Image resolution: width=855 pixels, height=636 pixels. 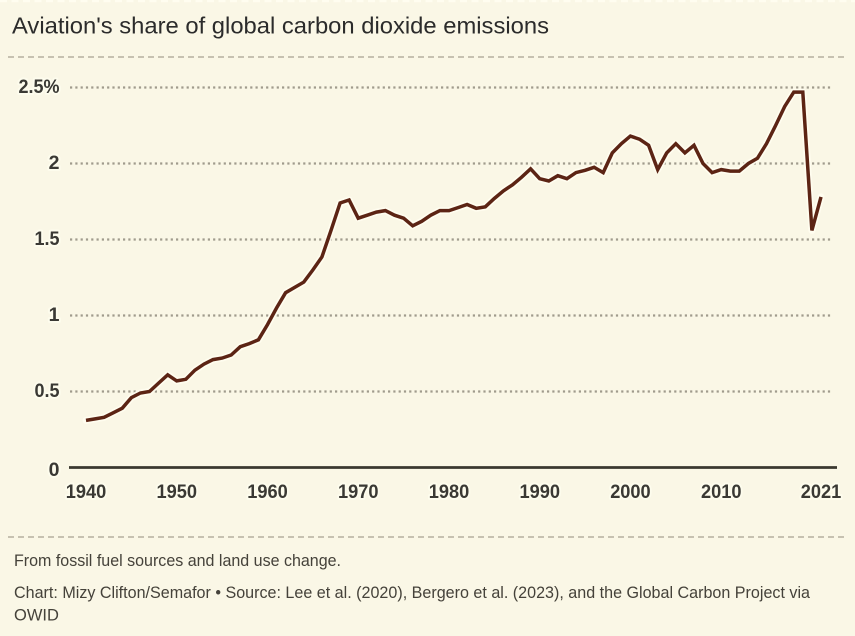 I want to click on svg-text: 1970, so click(x=358, y=492).